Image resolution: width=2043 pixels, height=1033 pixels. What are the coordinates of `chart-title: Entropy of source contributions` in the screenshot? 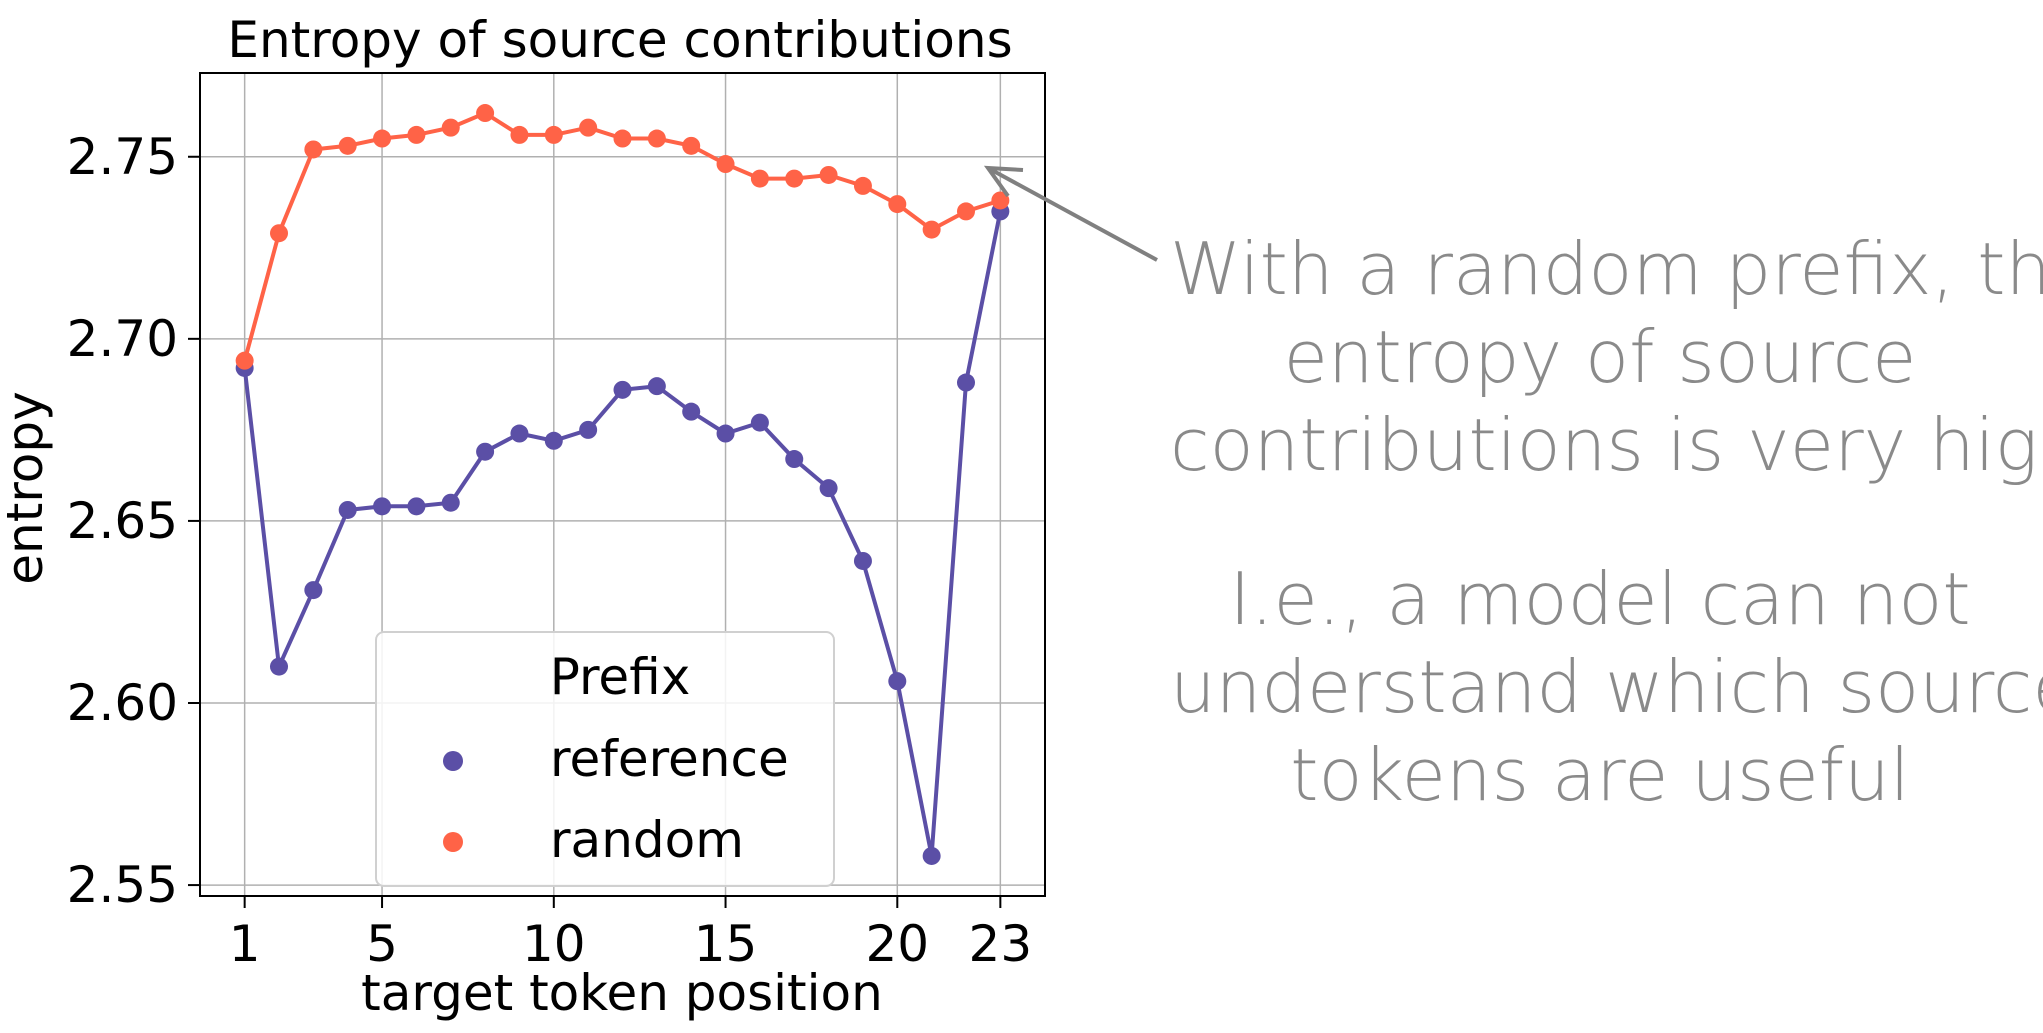 It's located at (619, 40).